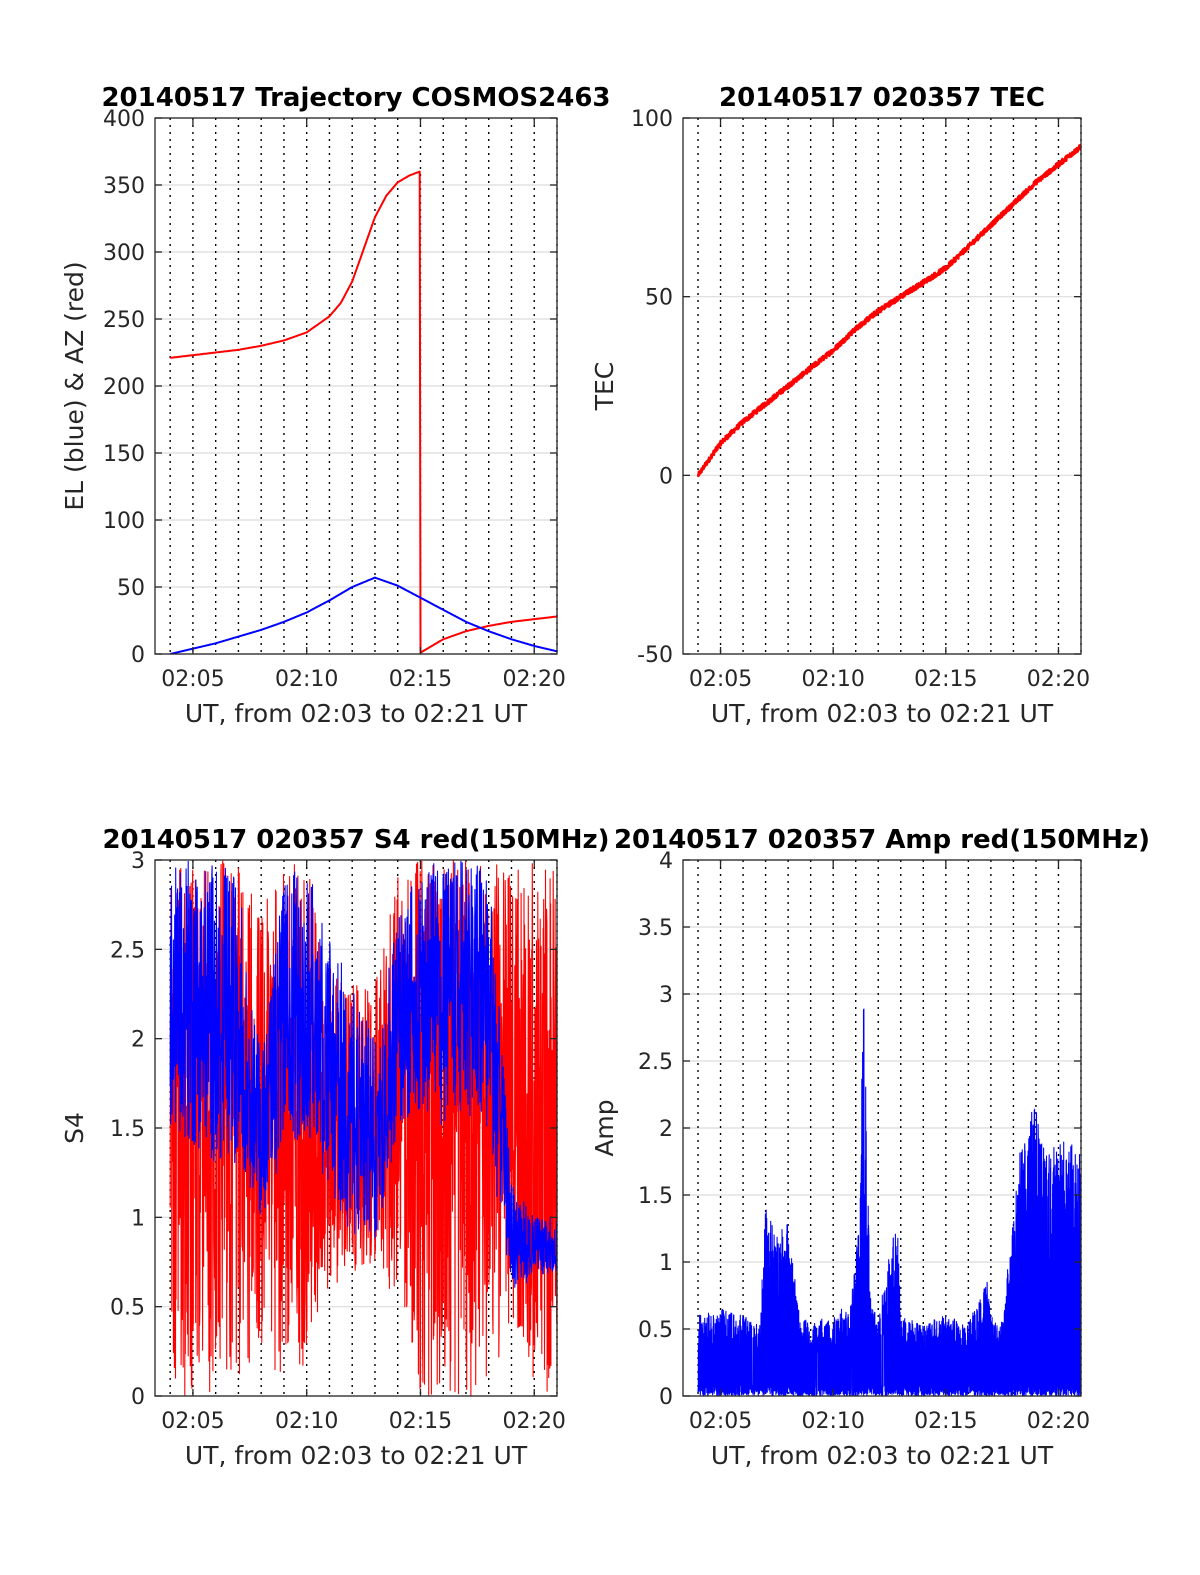 This screenshot has height=1575, width=1200. Describe the element at coordinates (666, 1397) in the screenshot. I see `amp-ytick-label: 0` at that location.